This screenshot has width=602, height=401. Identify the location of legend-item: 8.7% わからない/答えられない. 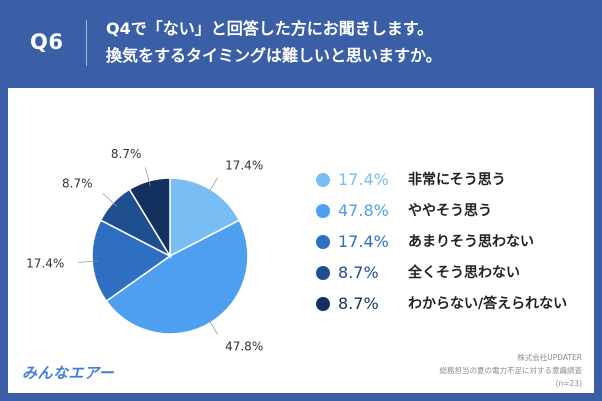
(451, 305).